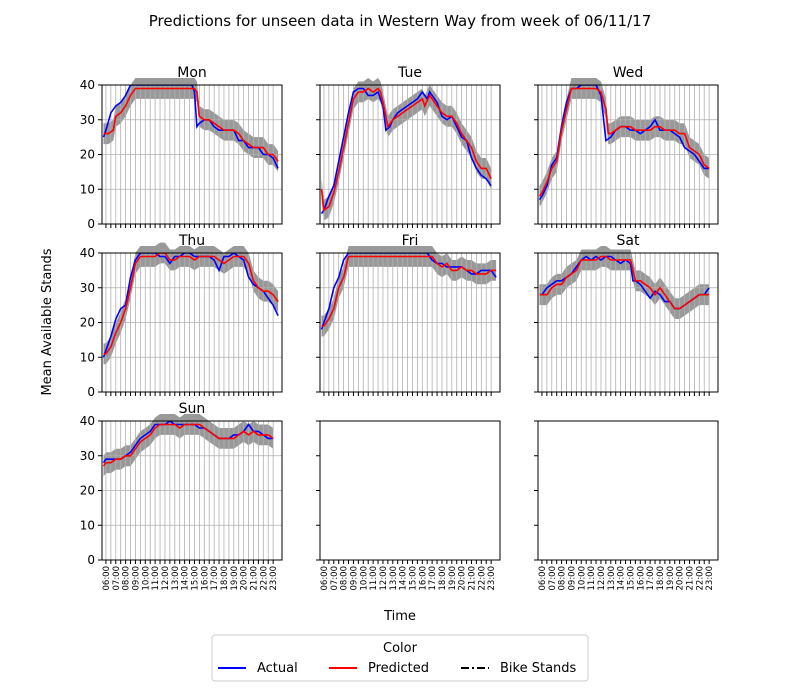 The width and height of the screenshot is (800, 700). Describe the element at coordinates (538, 668) in the screenshot. I see `legend-label-bike-stands: Bike Stands` at that location.